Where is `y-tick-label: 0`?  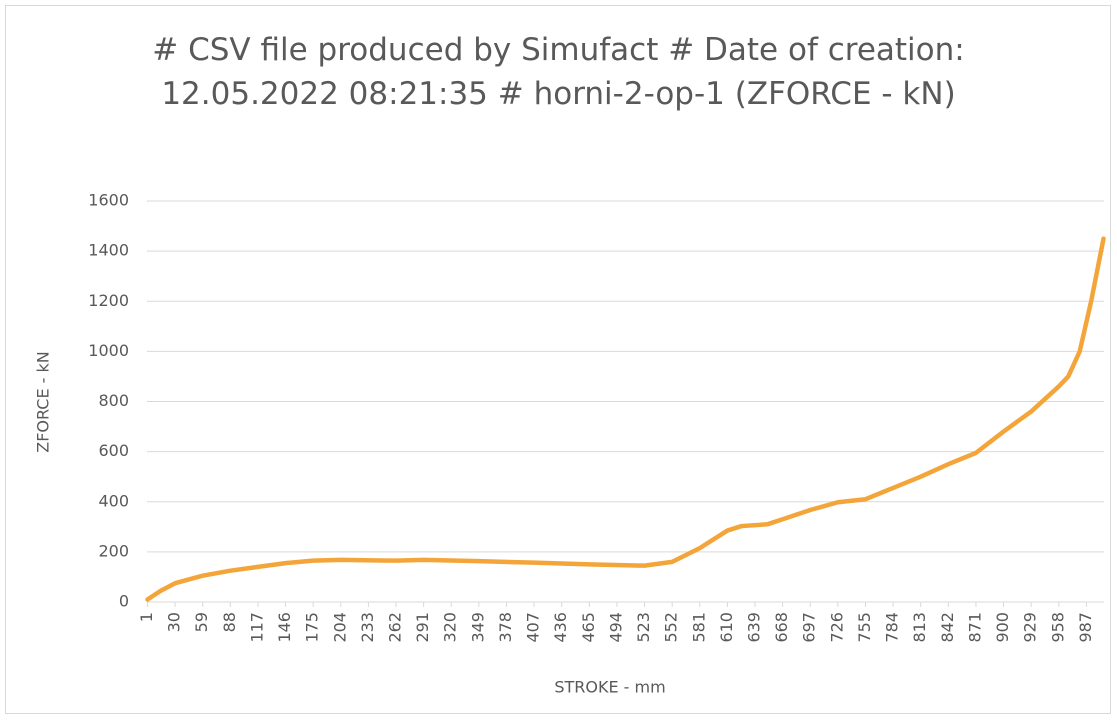 y-tick-label: 0 is located at coordinates (124, 601).